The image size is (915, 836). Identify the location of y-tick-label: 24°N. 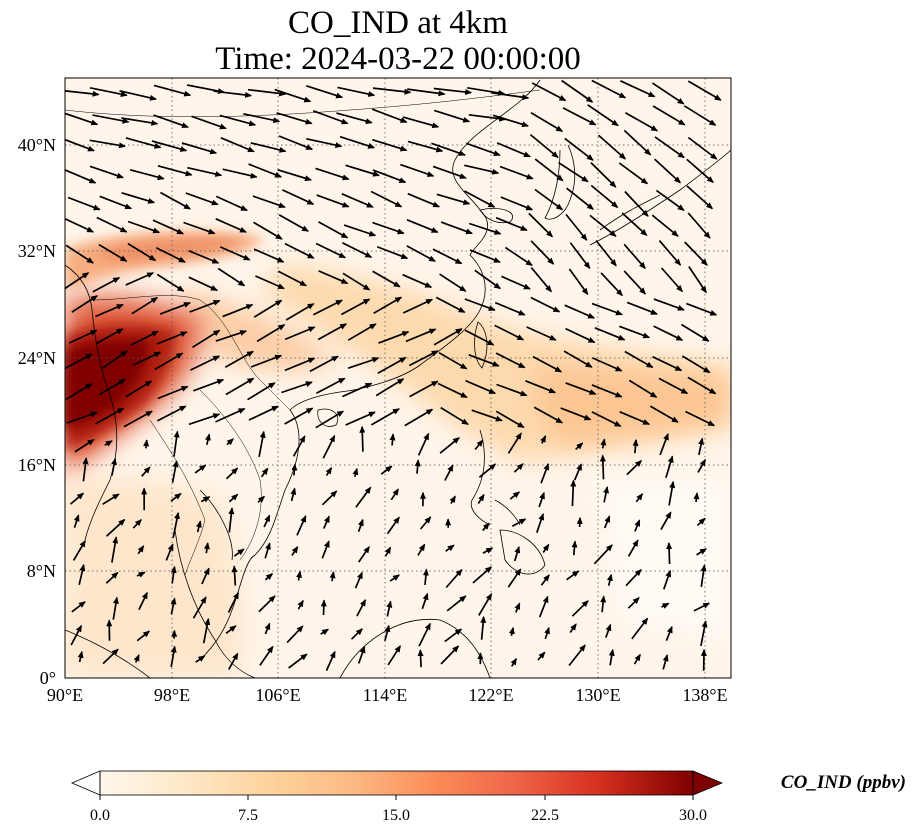
(37, 358).